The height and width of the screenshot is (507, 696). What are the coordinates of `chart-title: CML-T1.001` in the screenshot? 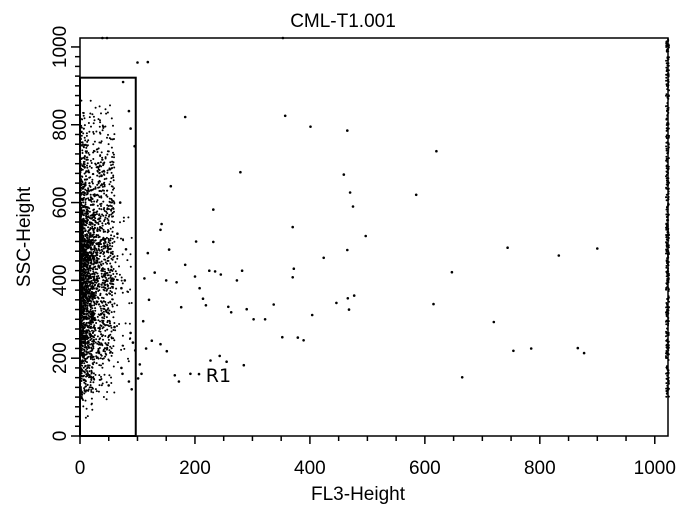 It's located at (343, 21).